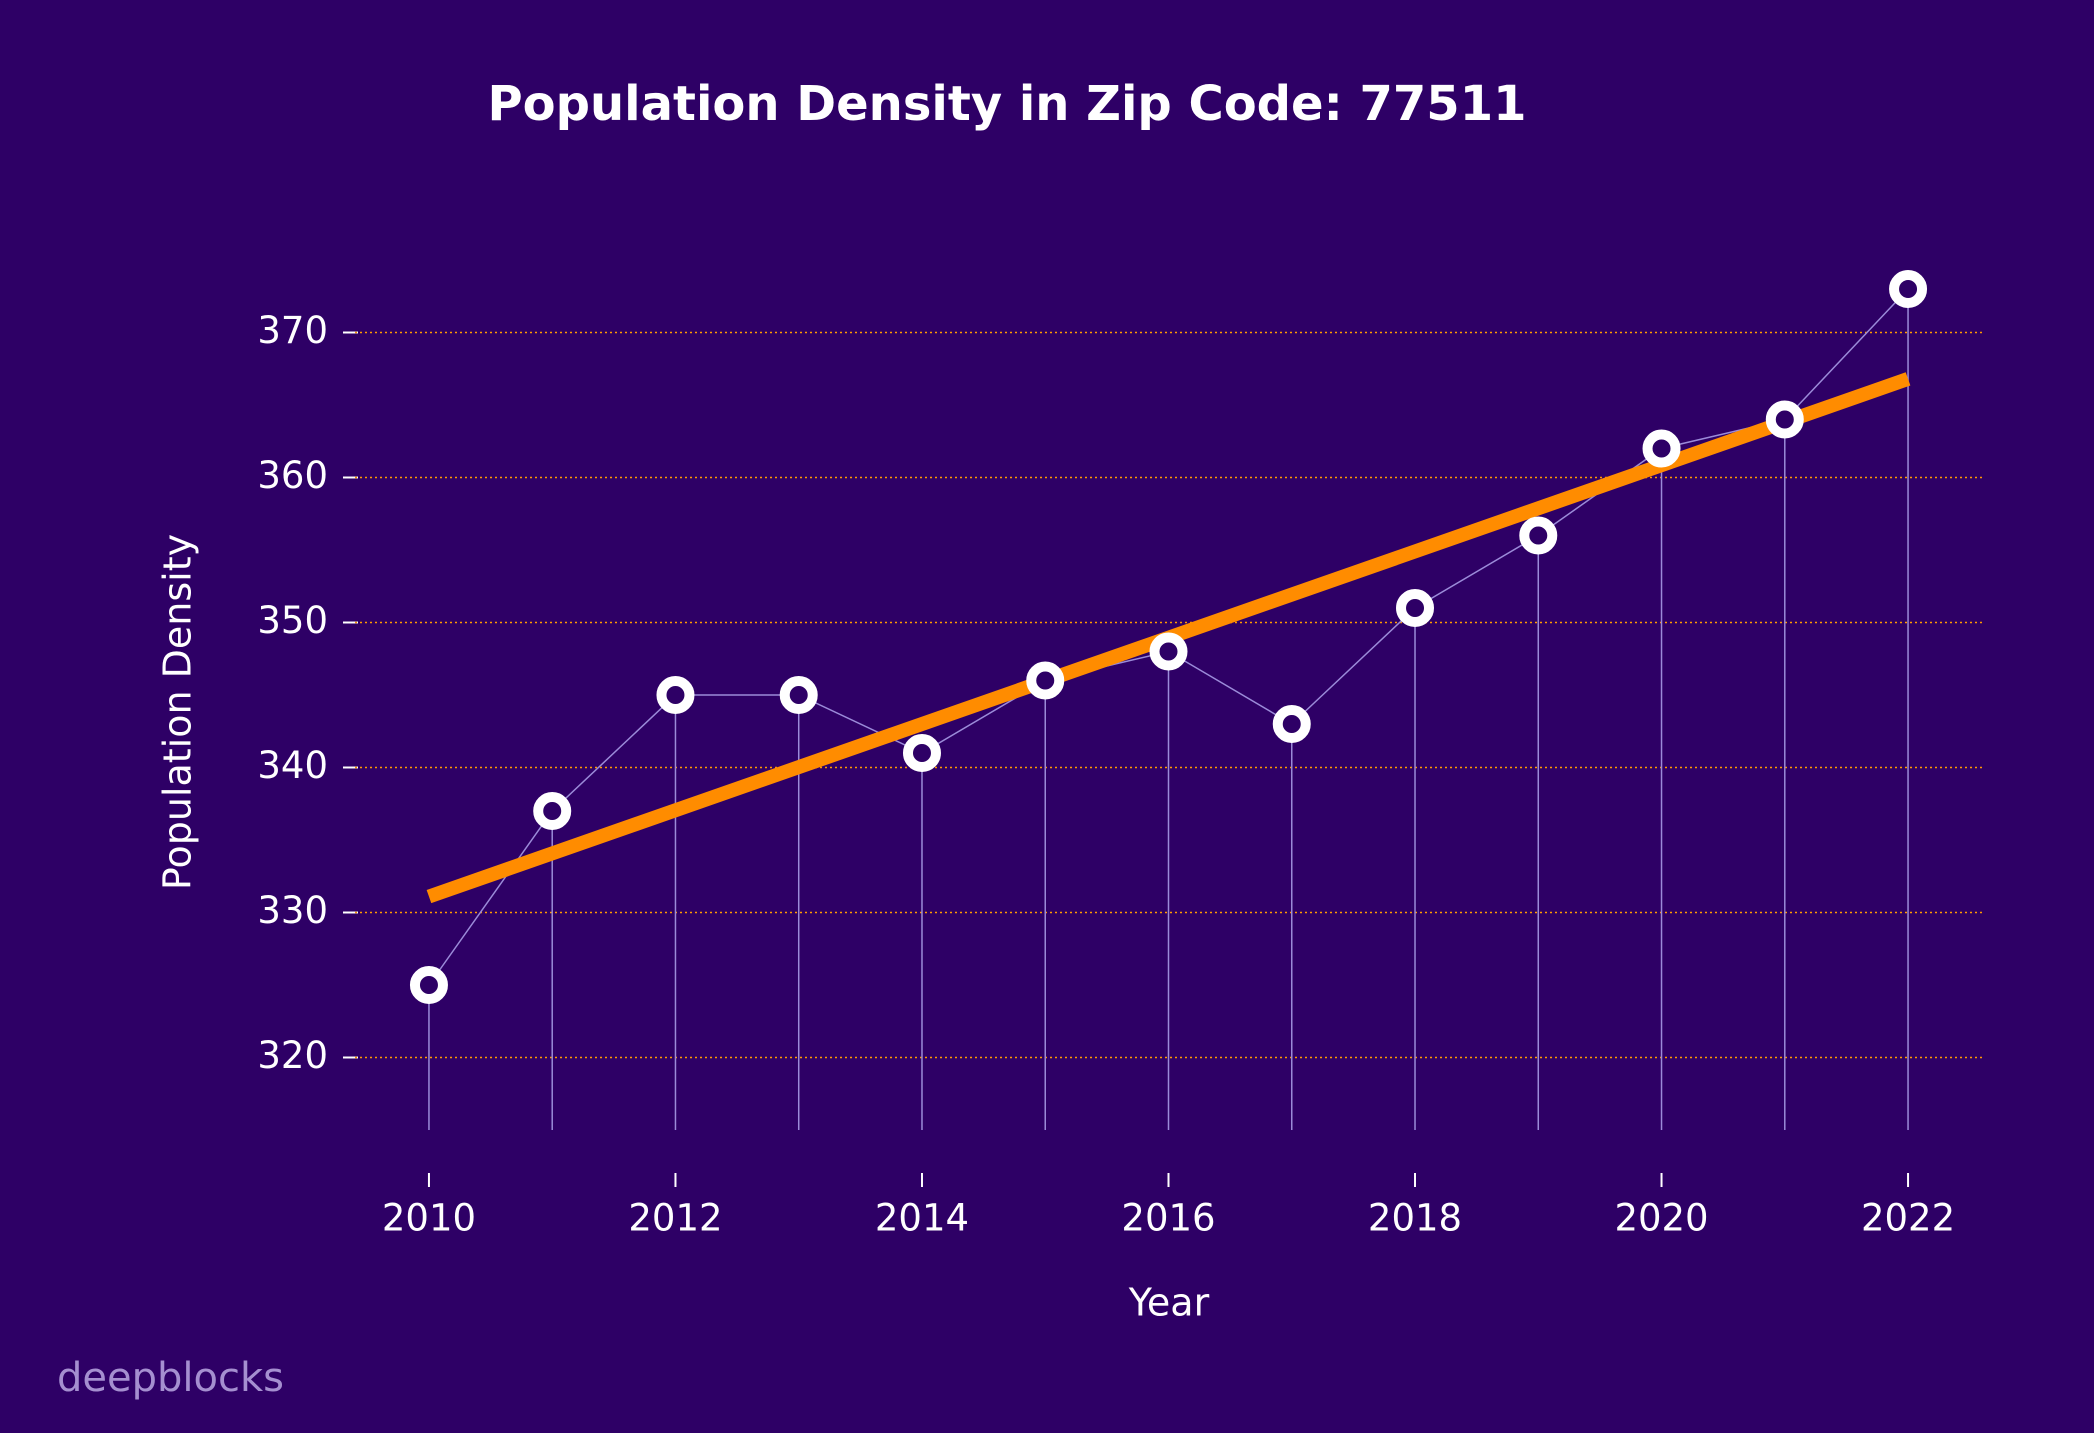 This screenshot has height=1433, width=2094. I want to click on y-tick-label: 370, so click(292, 330).